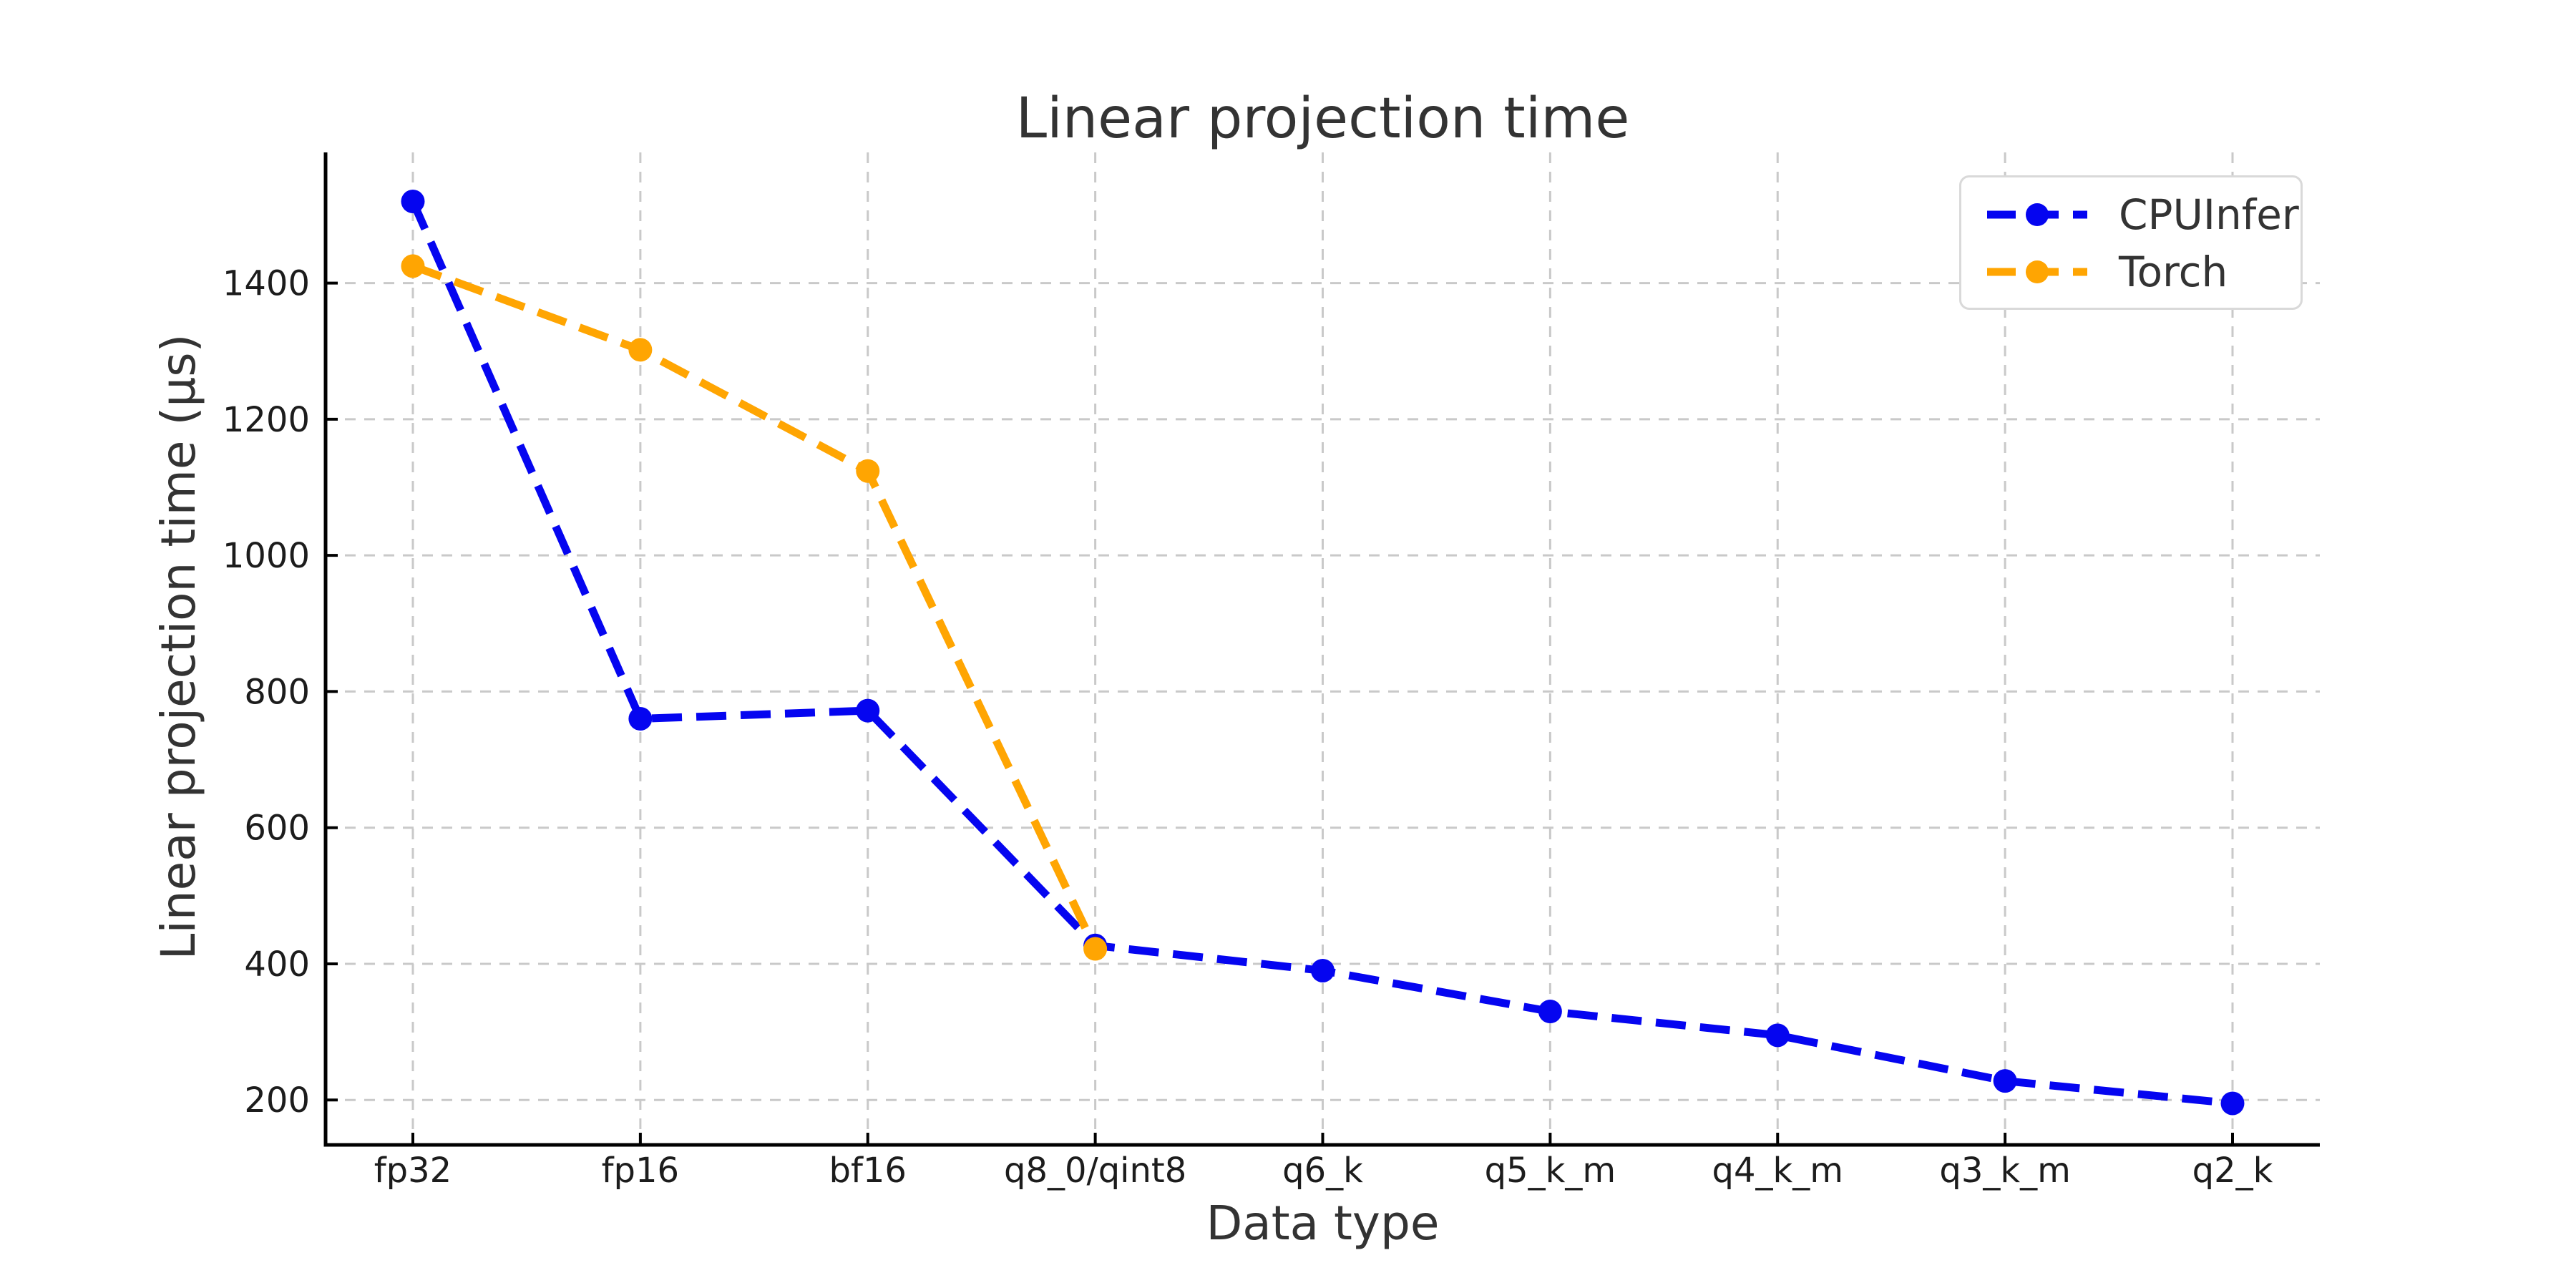 The width and height of the screenshot is (2576, 1288). I want to click on legend-row-cpuinfer: CPUInfer, so click(2144, 214).